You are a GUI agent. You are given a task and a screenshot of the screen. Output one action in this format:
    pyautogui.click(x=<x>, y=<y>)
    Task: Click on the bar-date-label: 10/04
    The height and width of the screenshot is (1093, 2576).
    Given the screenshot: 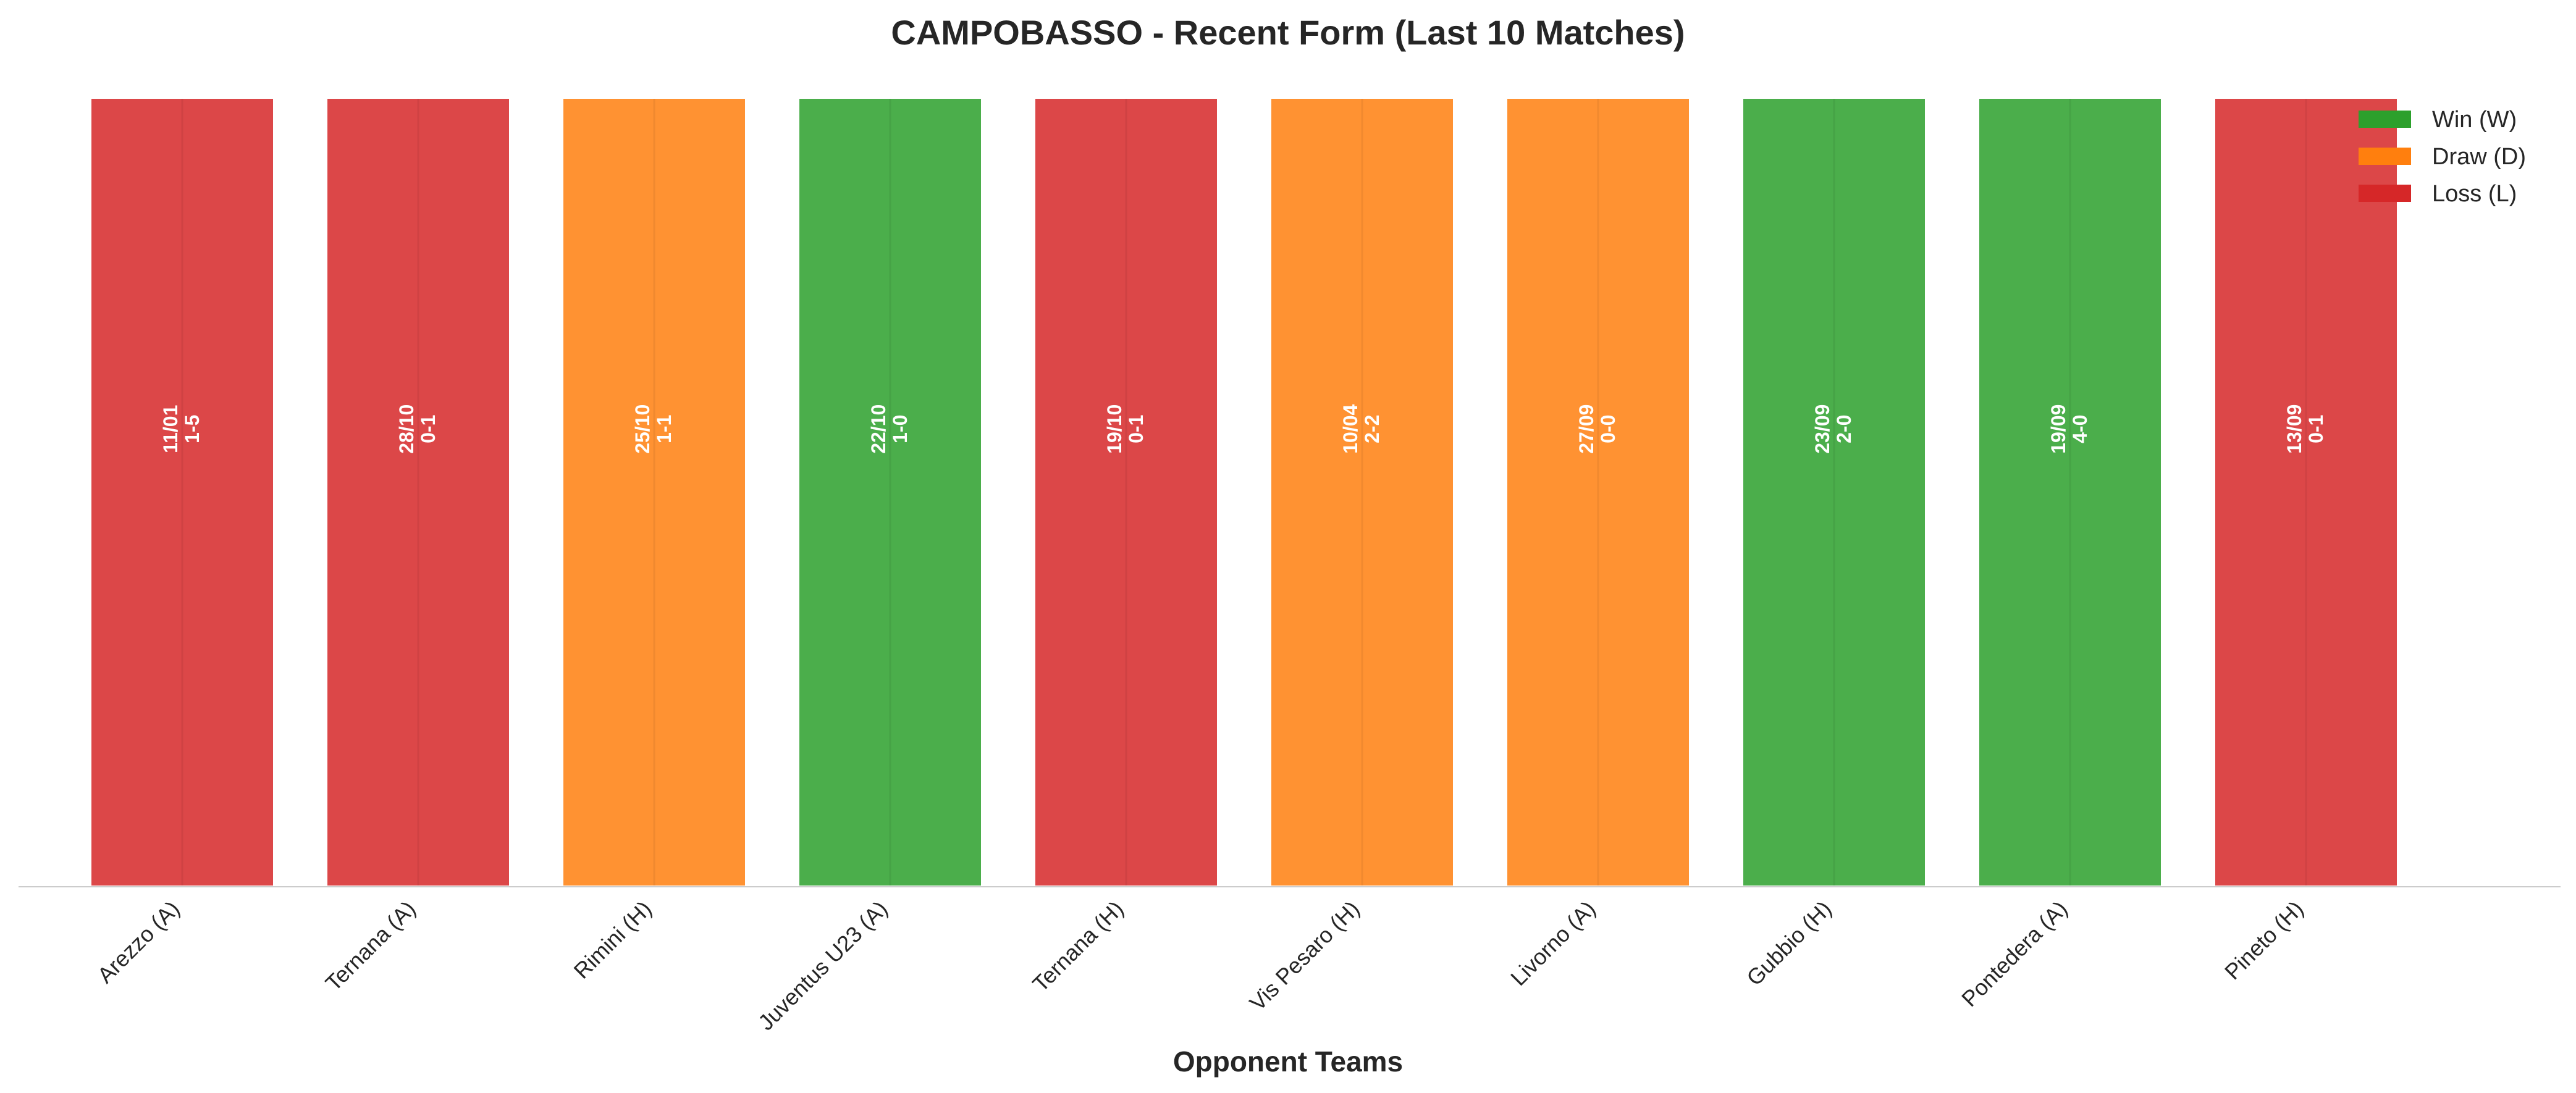 What is the action you would take?
    pyautogui.click(x=1350, y=429)
    